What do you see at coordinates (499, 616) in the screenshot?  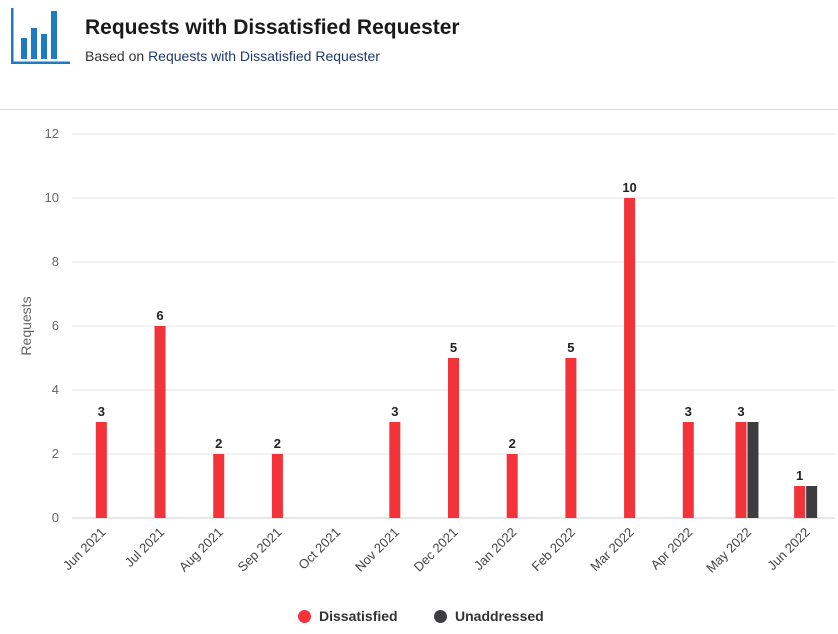 I see `legend-label-unaddressed: Unaddressed` at bounding box center [499, 616].